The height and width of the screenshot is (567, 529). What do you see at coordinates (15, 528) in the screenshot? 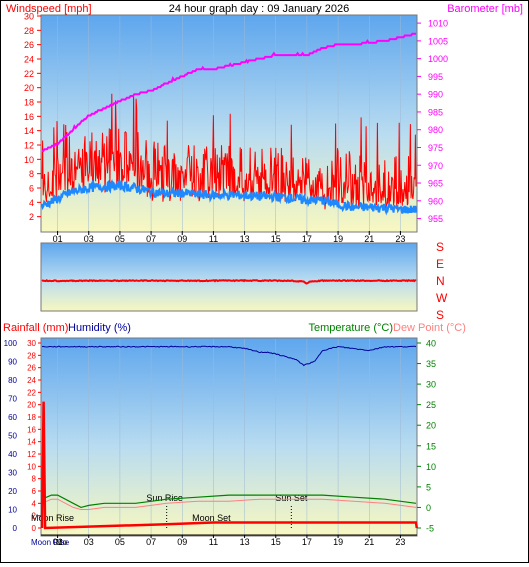
I see `humidity-tick-label: 0` at bounding box center [15, 528].